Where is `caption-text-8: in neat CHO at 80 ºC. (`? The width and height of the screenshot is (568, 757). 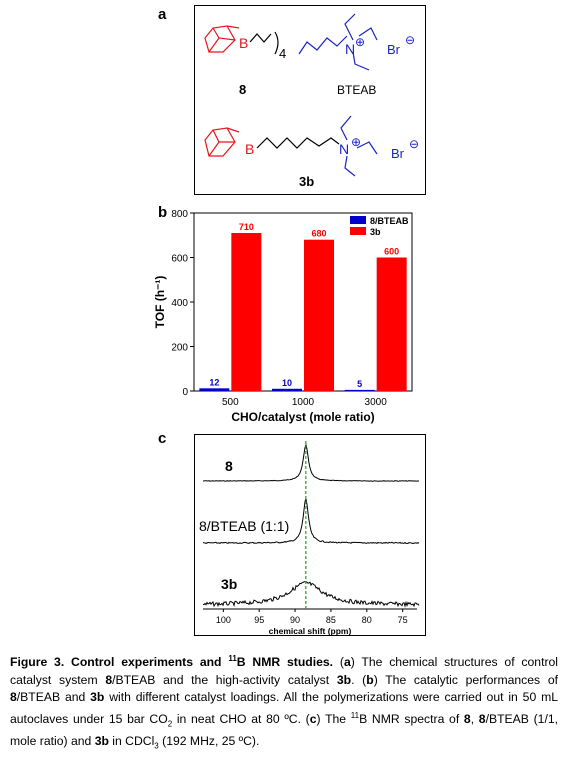 caption-text-8: in neat CHO at 80 ºC. ( is located at coordinates (241, 718).